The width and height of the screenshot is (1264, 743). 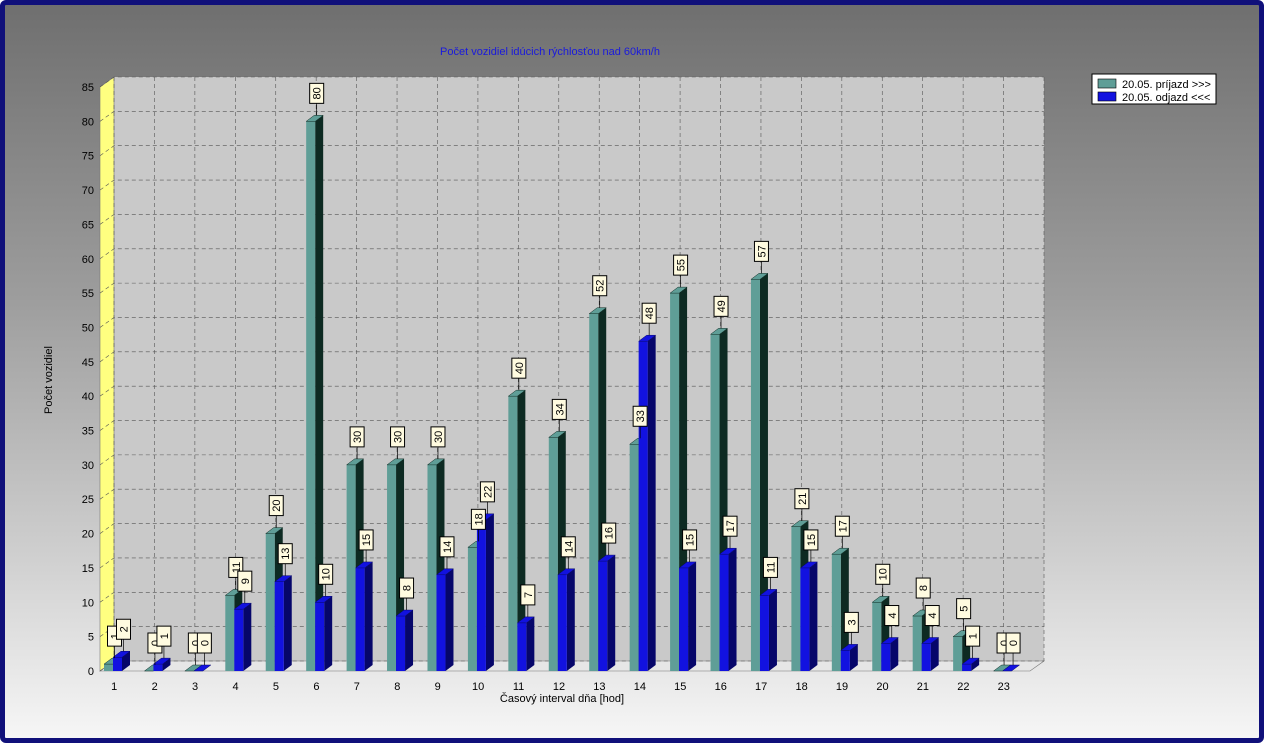 I want to click on y-tick-label: 10, so click(x=88, y=603).